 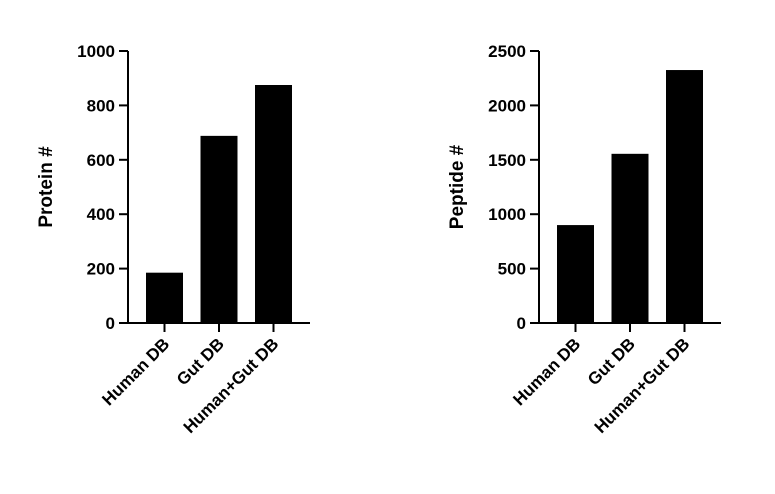 What do you see at coordinates (46, 187) in the screenshot?
I see `y-axis-title: Protein #` at bounding box center [46, 187].